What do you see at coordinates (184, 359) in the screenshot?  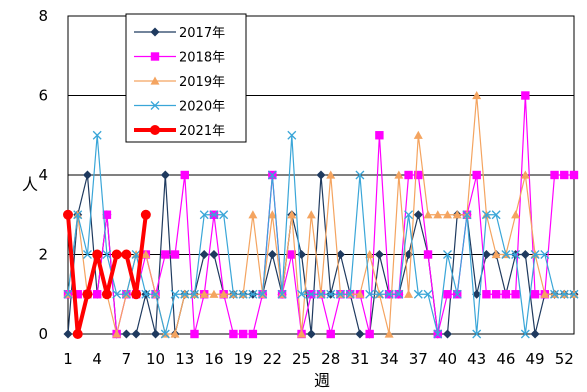 I see `x-tick-label: 13` at bounding box center [184, 359].